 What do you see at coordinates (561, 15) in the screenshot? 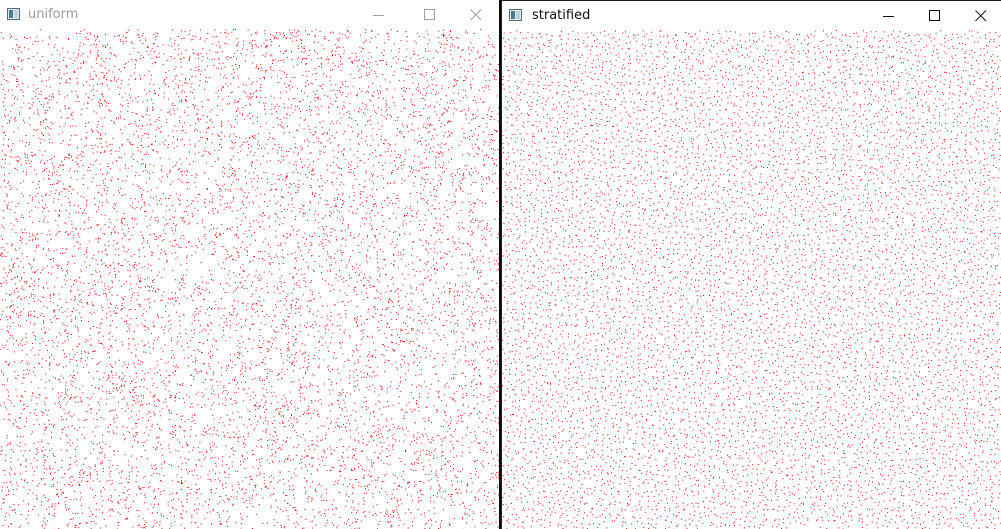
I see `window-title: stratified` at bounding box center [561, 15].